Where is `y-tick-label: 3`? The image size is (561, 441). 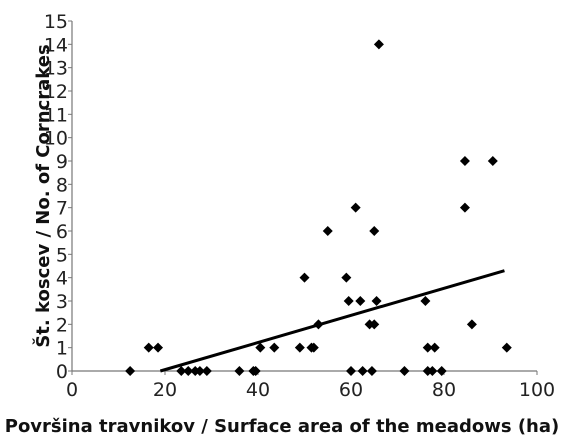
y-tick-label: 3 is located at coordinates (62, 302).